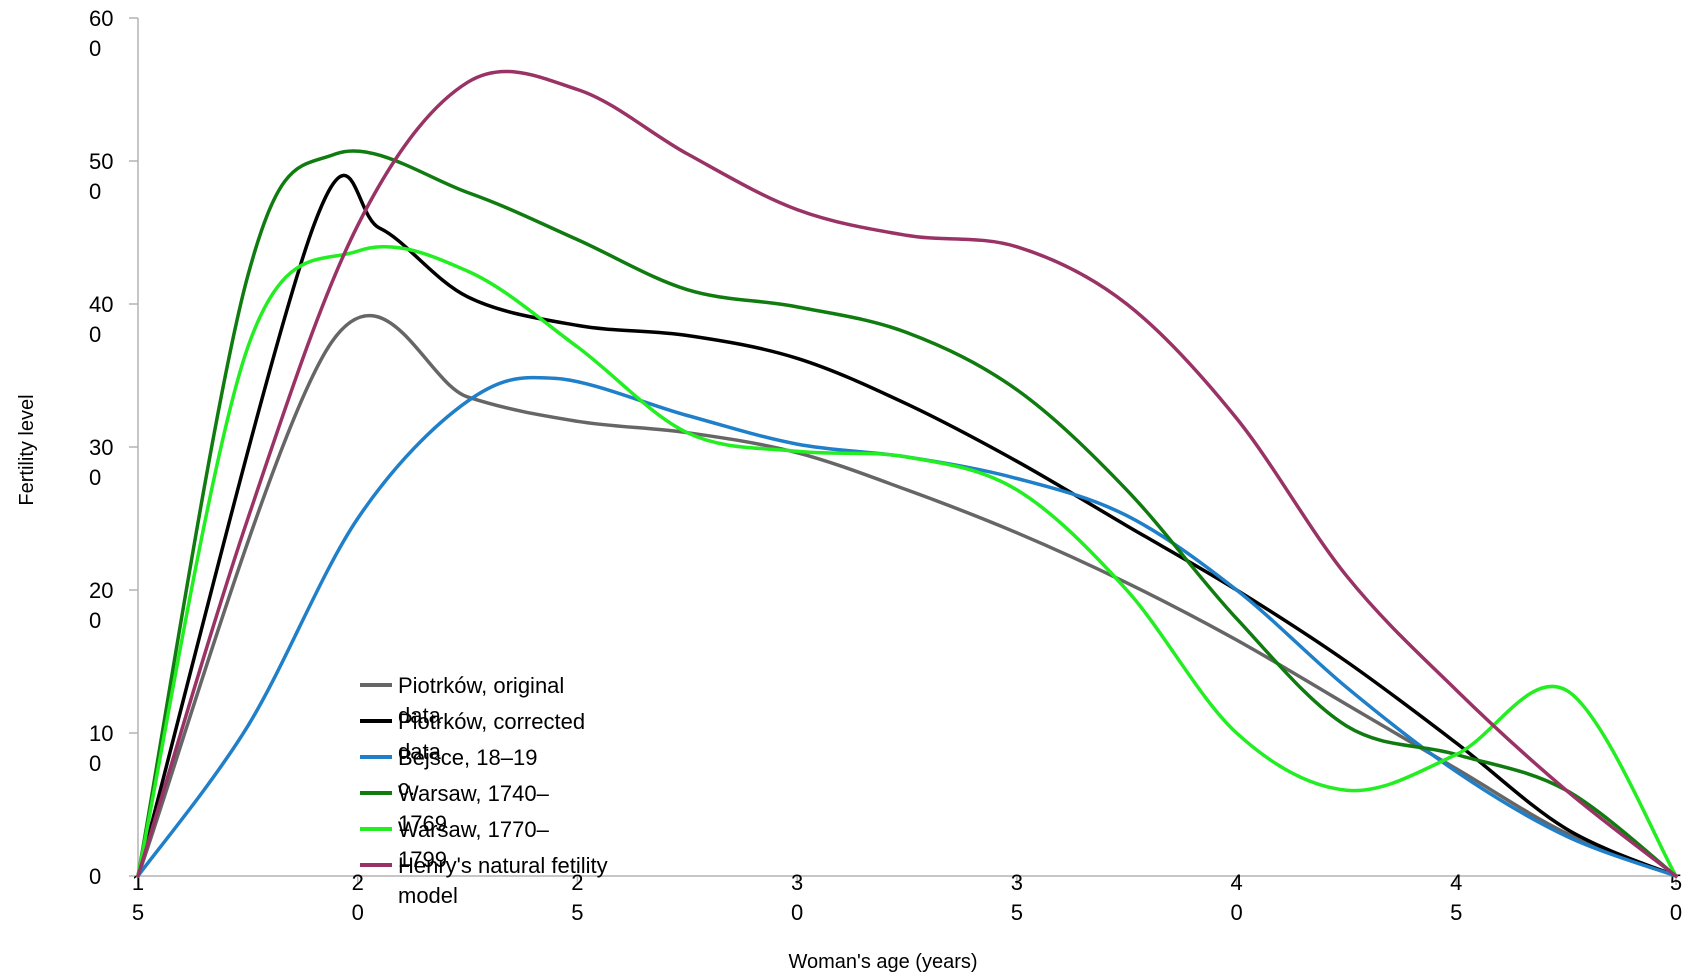  Describe the element at coordinates (474, 808) in the screenshot. I see `legend-entry-4: Warsaw, 1740– 1769` at that location.